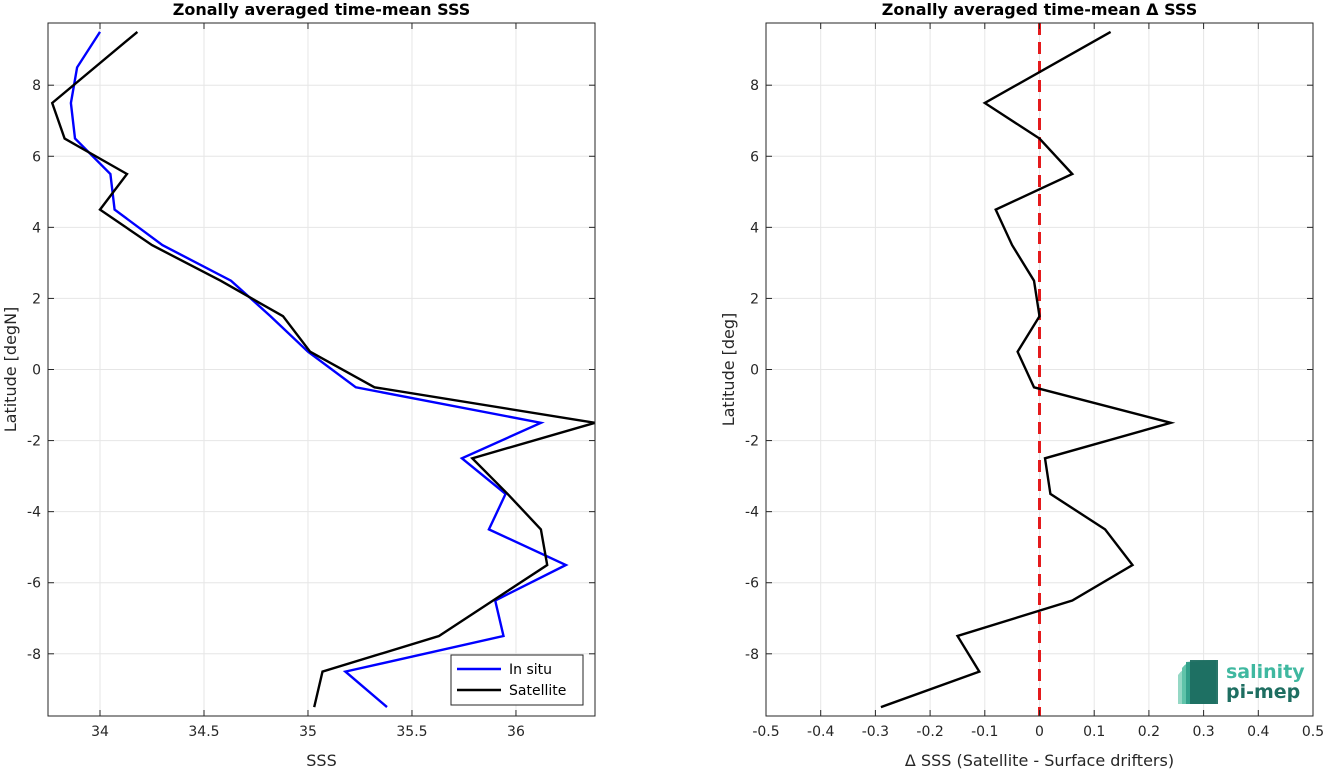  Describe the element at coordinates (516, 732) in the screenshot. I see `left-x-tick-label: 36` at that location.